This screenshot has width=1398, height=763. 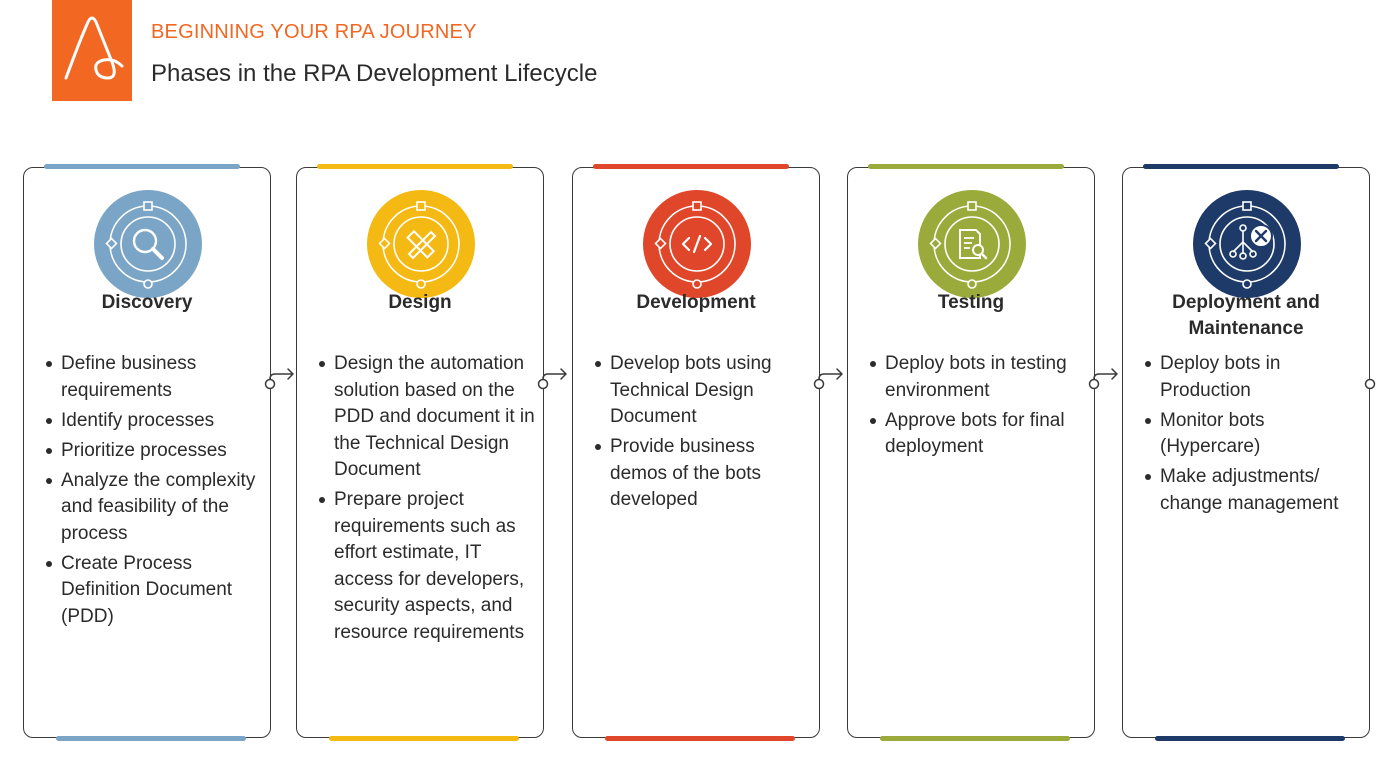 What do you see at coordinates (1370, 384) in the screenshot?
I see `connector-end-node` at bounding box center [1370, 384].